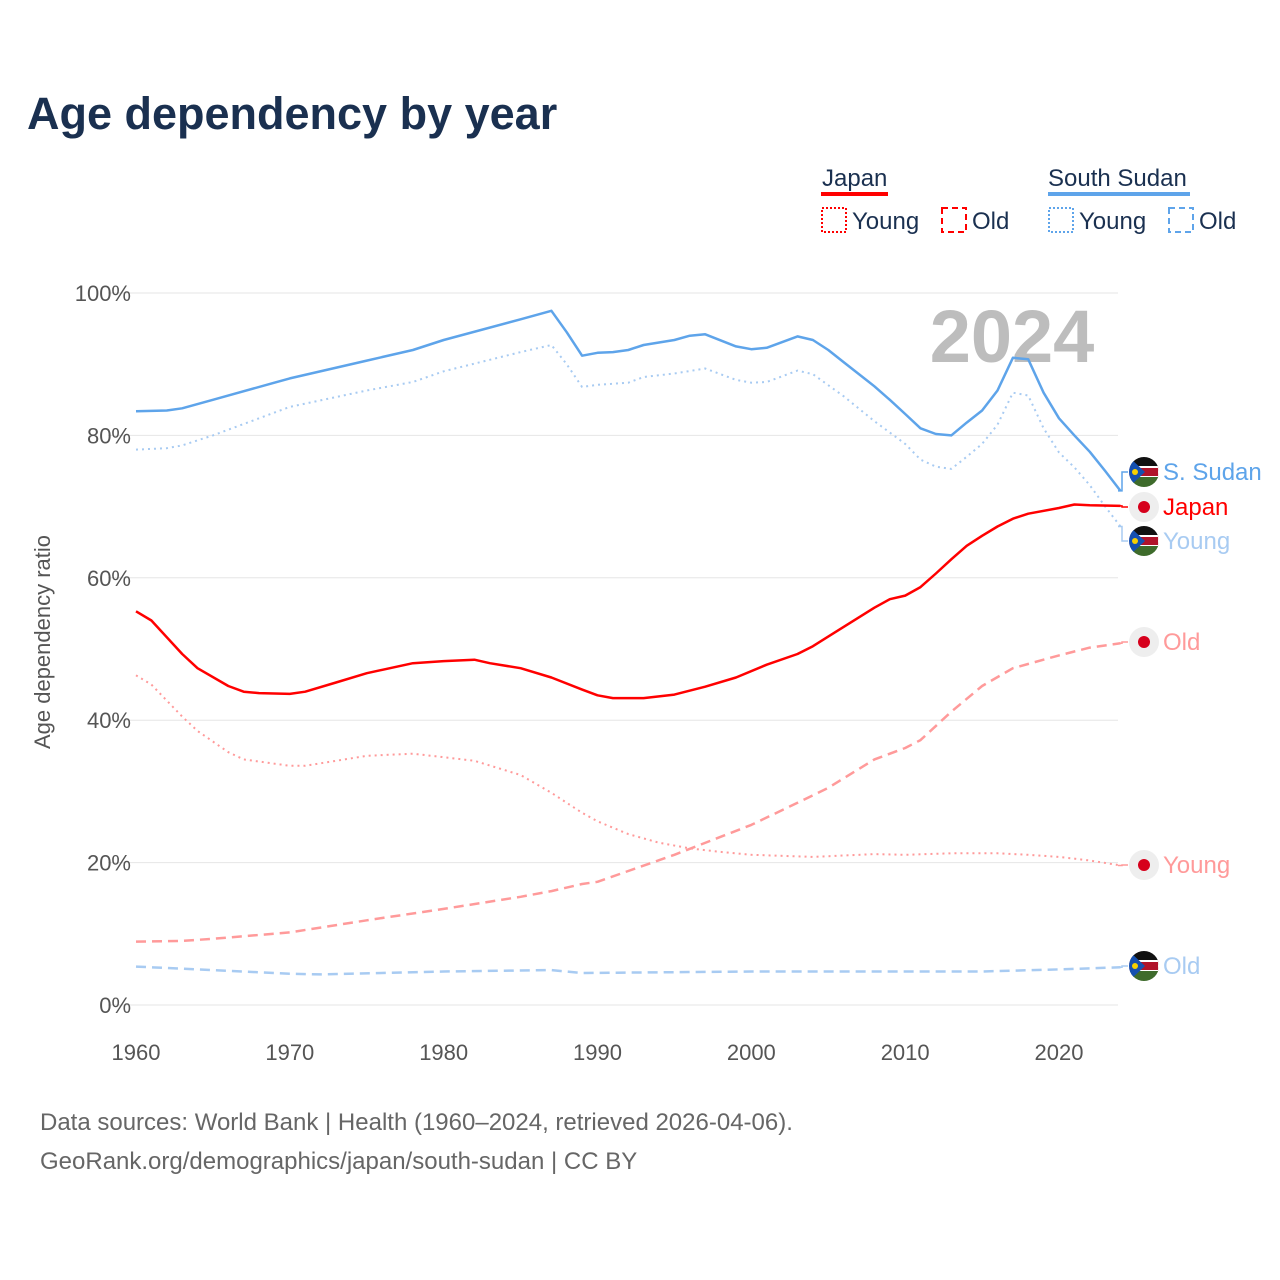 The width and height of the screenshot is (1280, 1280). What do you see at coordinates (1212, 472) in the screenshot?
I see `end-label-ss_total: S. Sudan` at bounding box center [1212, 472].